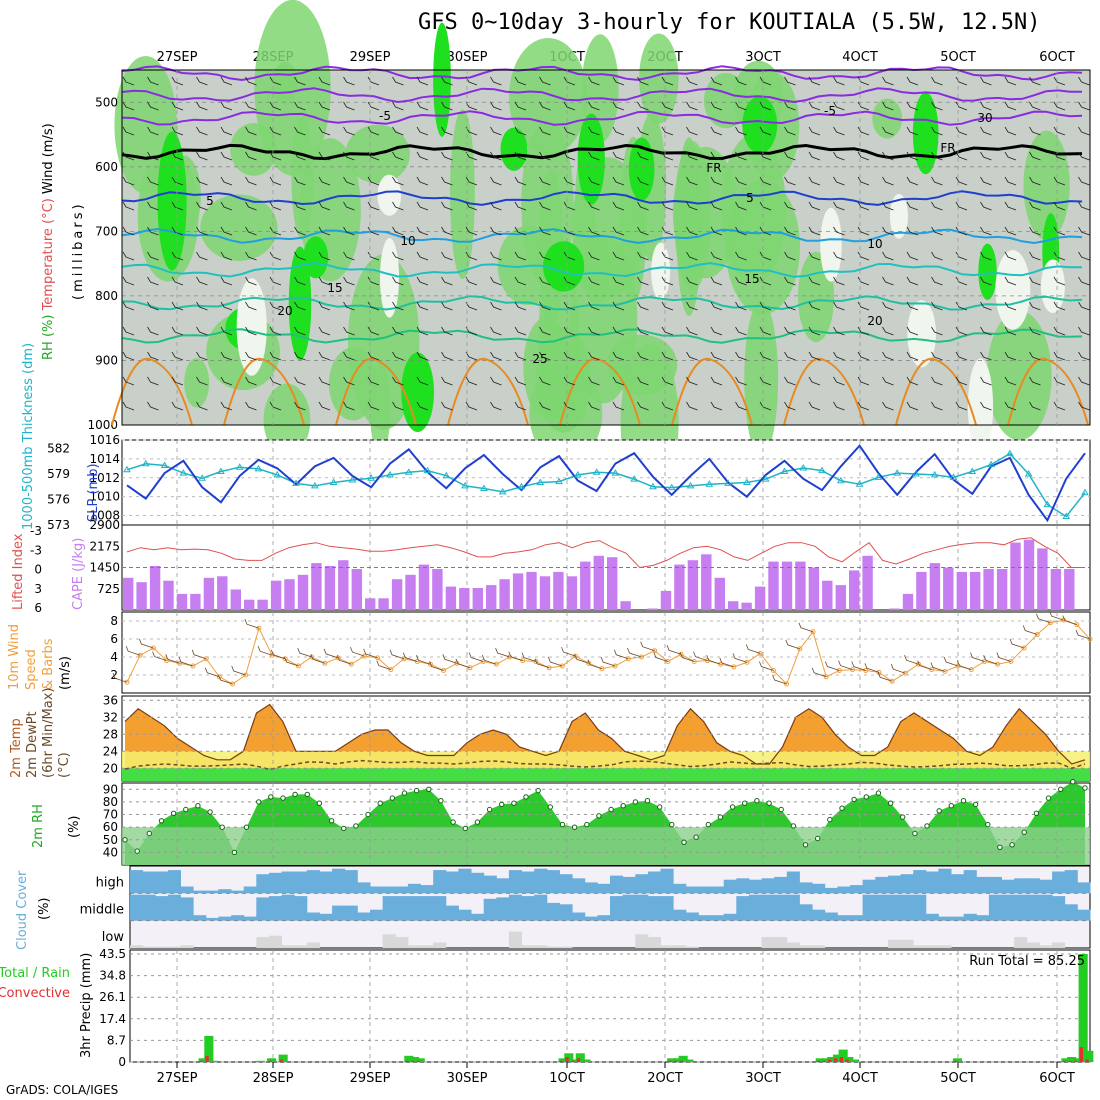 Image resolution: width=1100 pixels, height=1100 pixels. What do you see at coordinates (114, 639) in the screenshot?
I see `wind-tick-label: 6` at bounding box center [114, 639].